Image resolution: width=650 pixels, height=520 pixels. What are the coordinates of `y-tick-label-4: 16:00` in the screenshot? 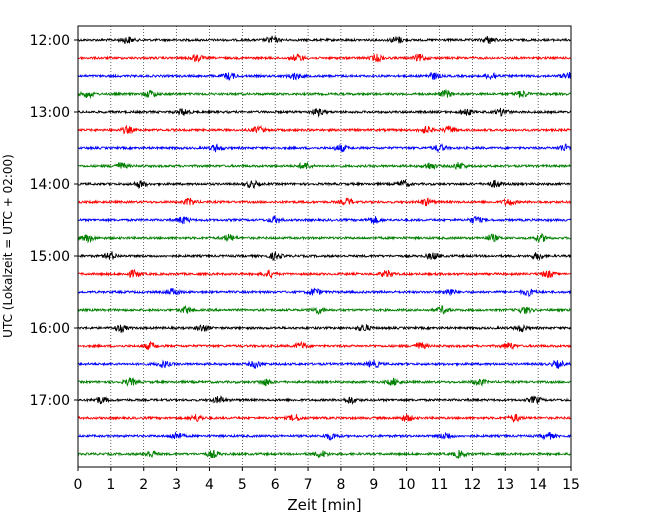 It's located at (50, 329).